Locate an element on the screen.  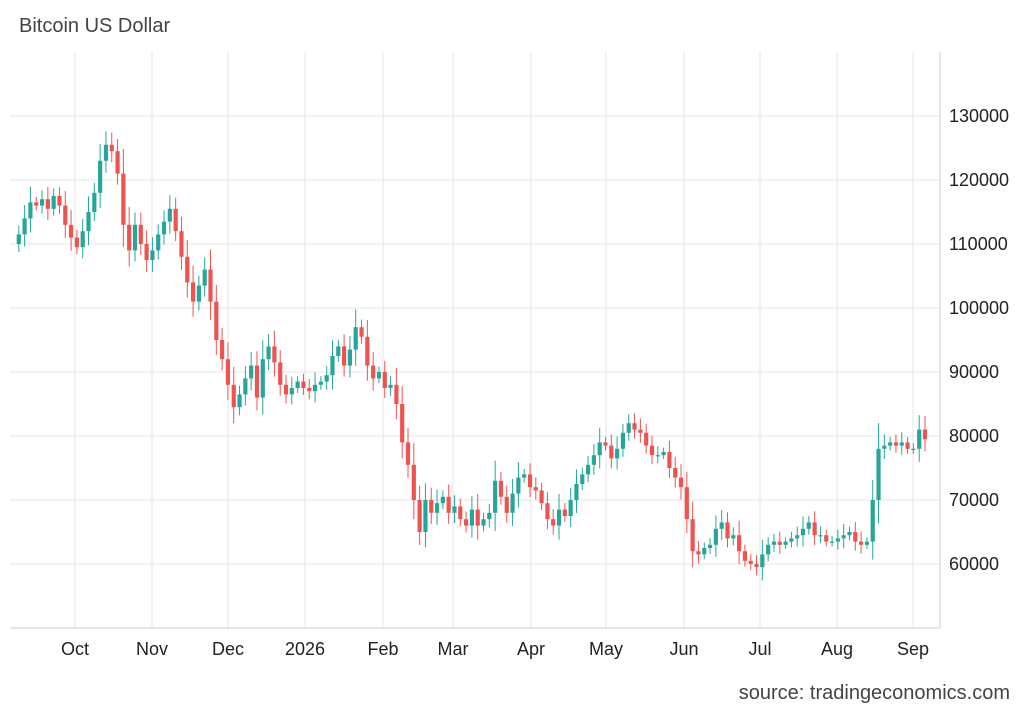
chart-title: Bitcoin US Dollar is located at coordinates (95, 26).